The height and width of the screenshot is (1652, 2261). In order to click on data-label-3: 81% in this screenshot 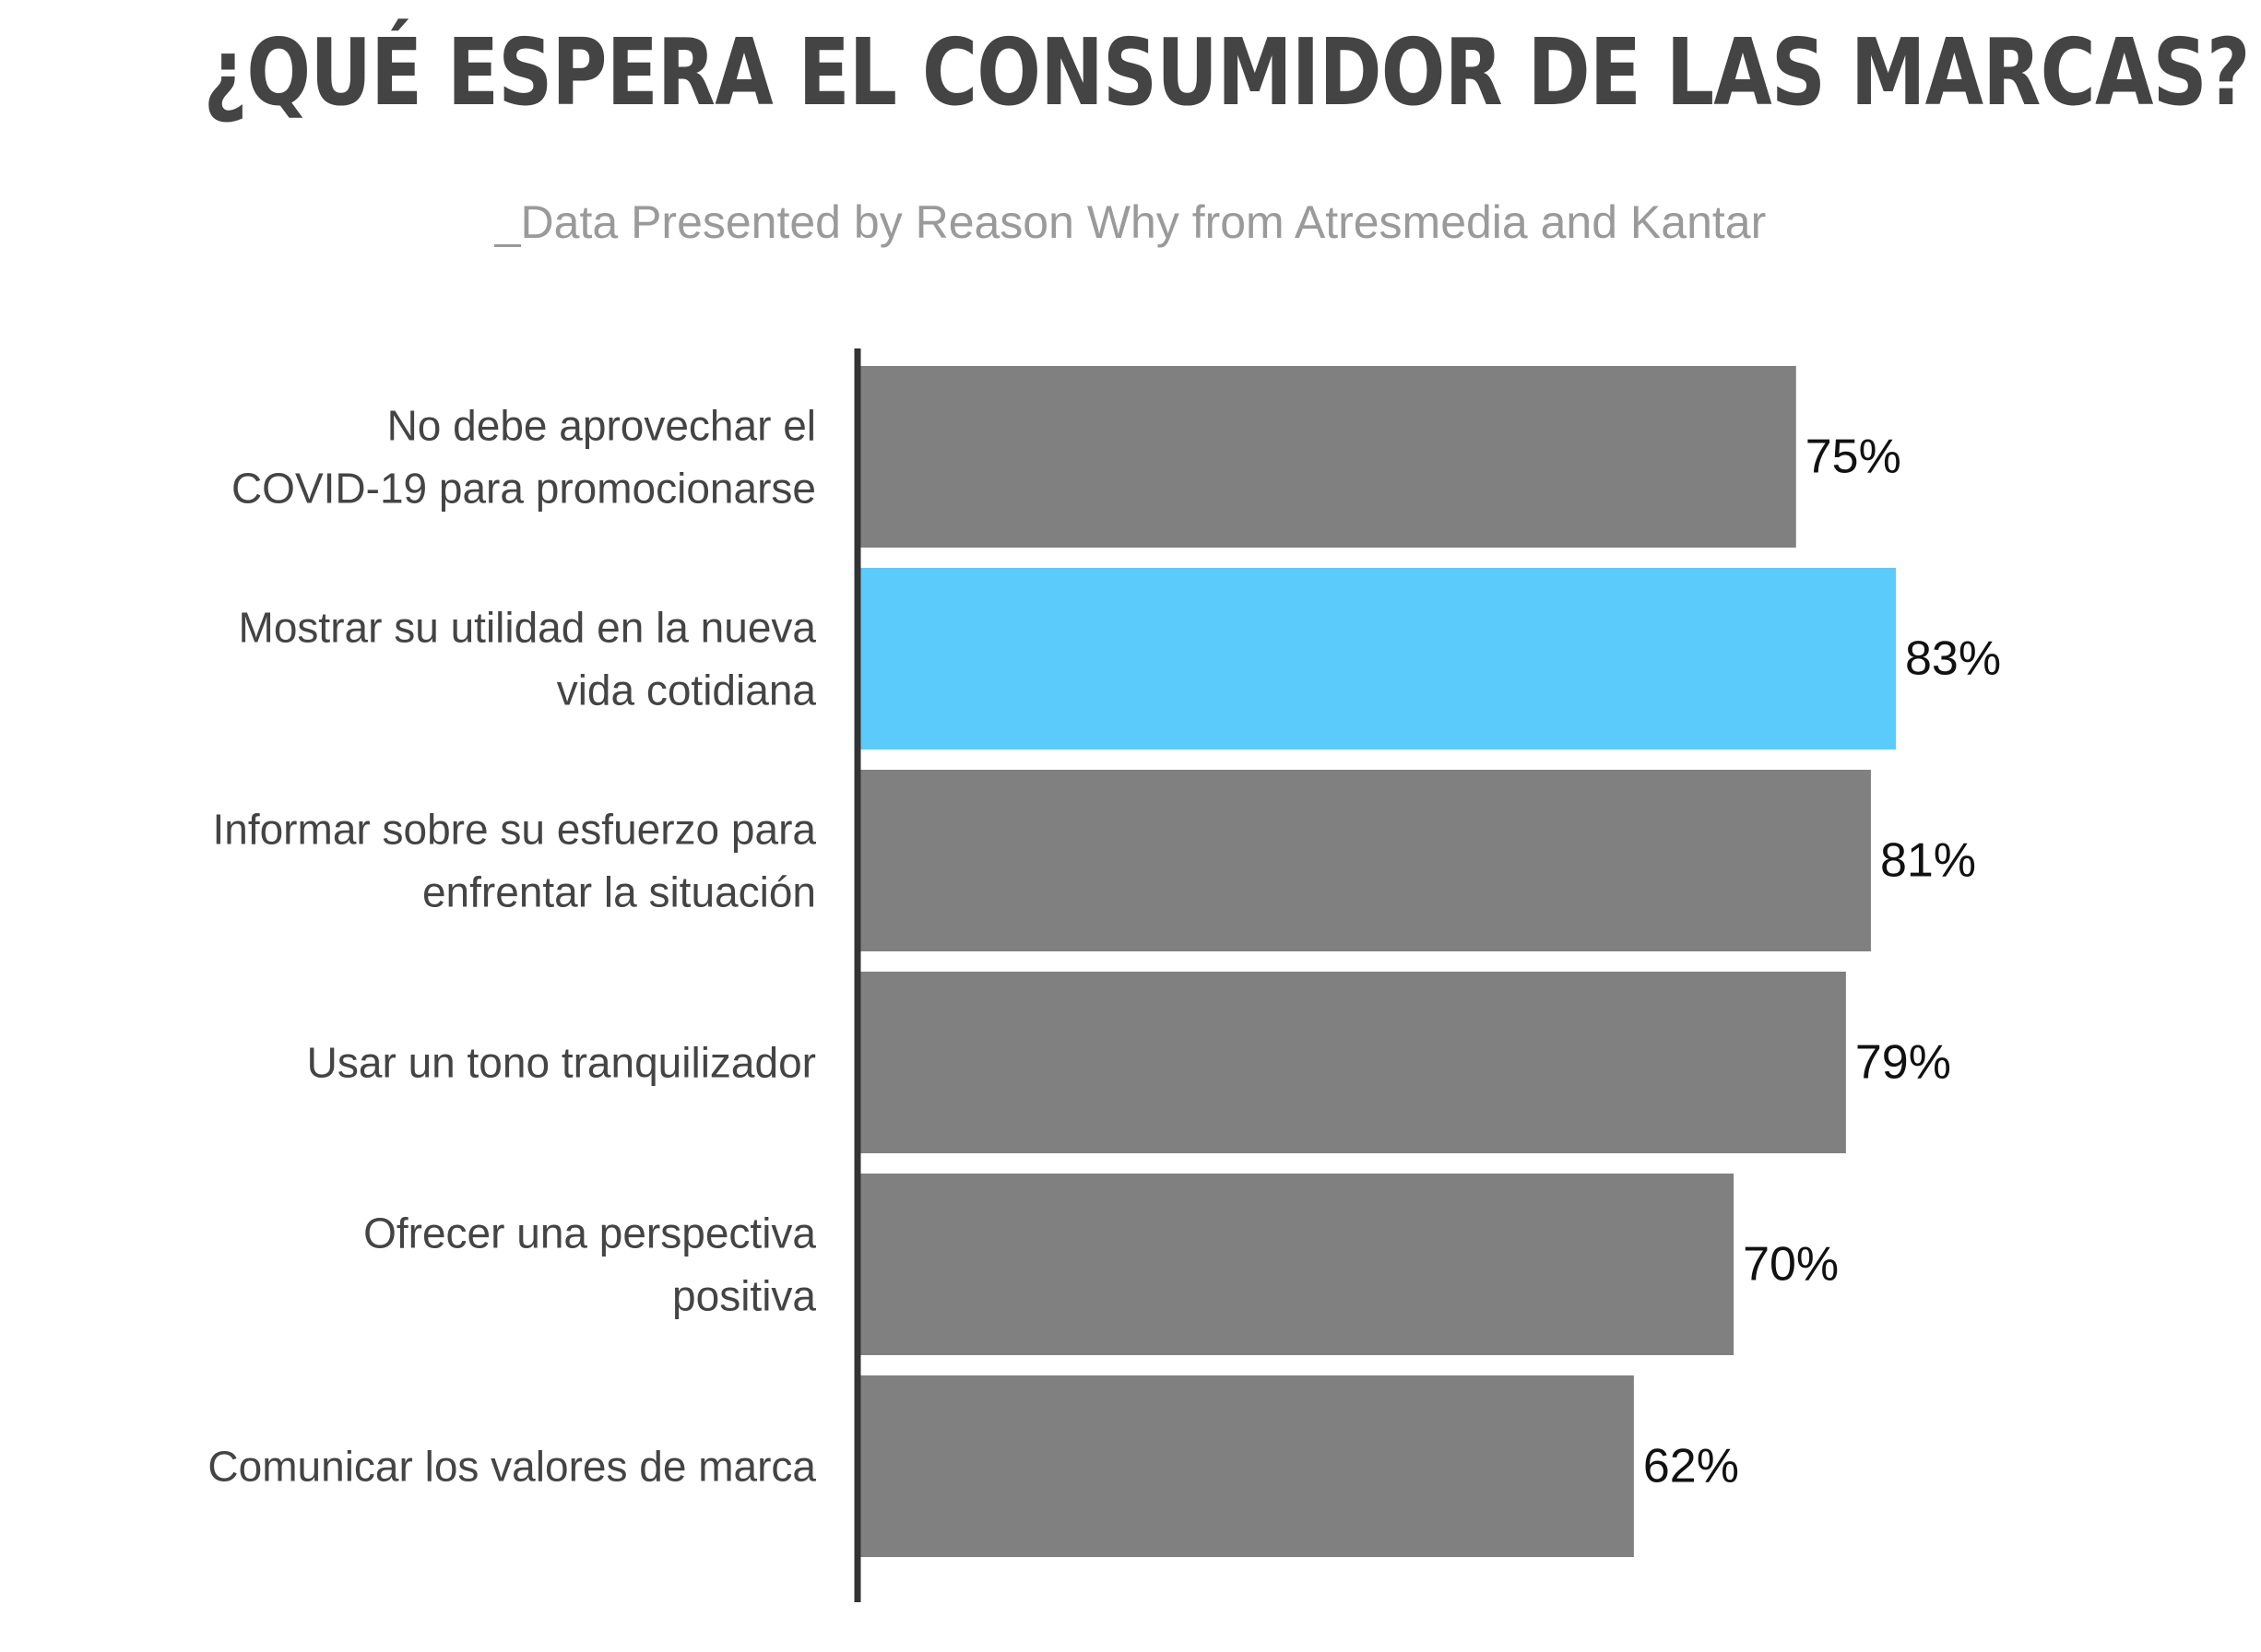, I will do `click(1928, 861)`.